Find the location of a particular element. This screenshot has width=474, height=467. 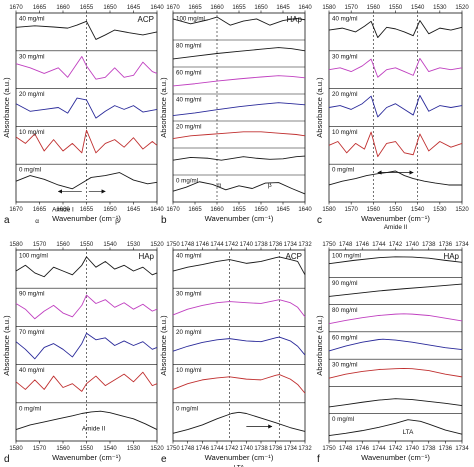

x-tick-label-top: 1744 is located at coordinates (217, 245).